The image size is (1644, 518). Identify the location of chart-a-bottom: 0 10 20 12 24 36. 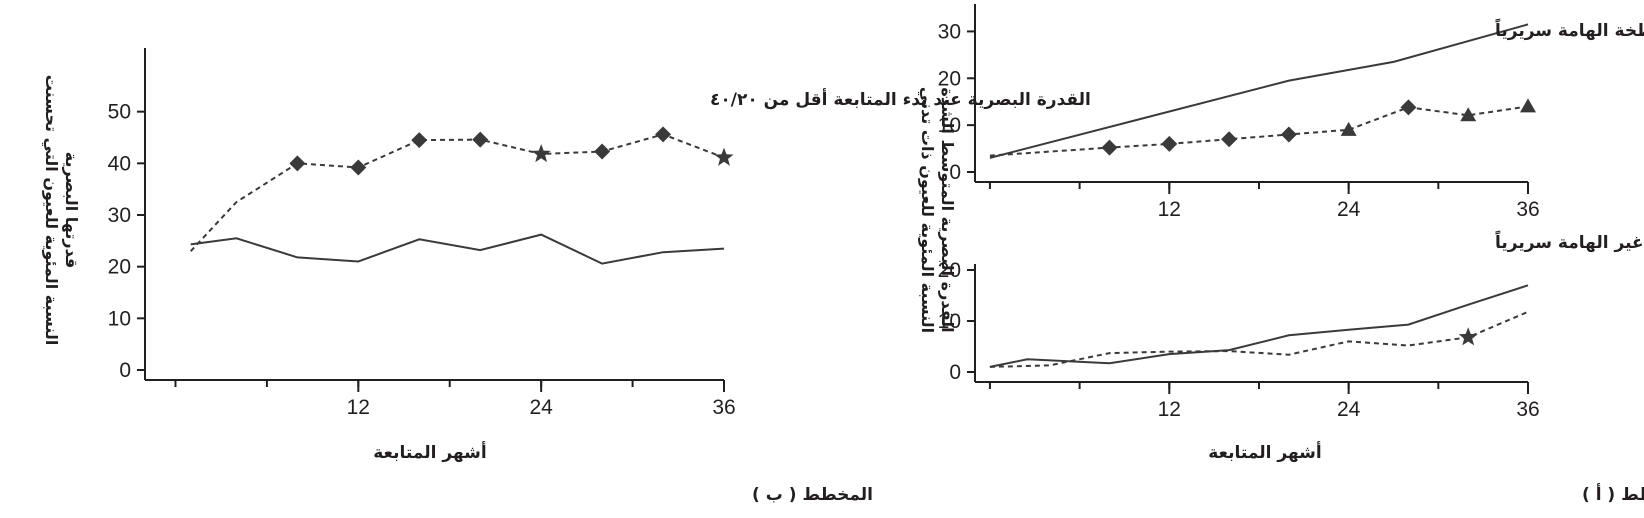
(1239, 340).